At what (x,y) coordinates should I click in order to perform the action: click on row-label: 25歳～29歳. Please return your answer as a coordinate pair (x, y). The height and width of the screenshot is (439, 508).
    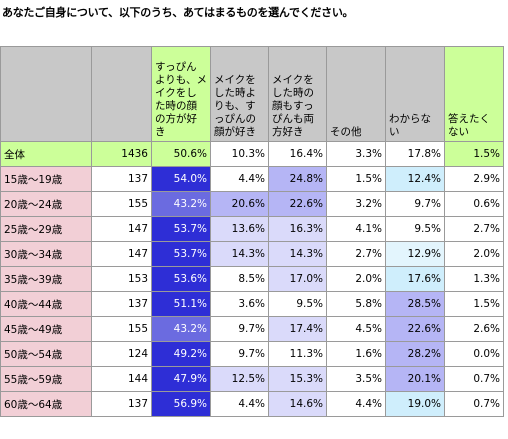
    Looking at the image, I should click on (46, 229).